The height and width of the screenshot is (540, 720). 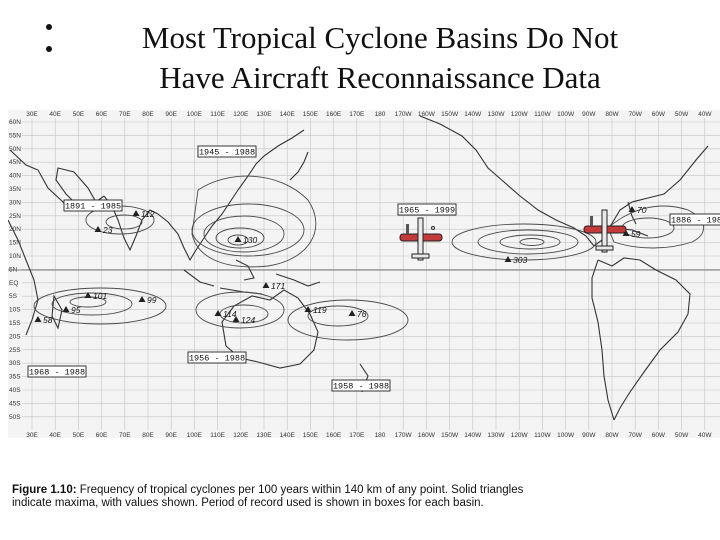 What do you see at coordinates (380, 77) in the screenshot?
I see `slide-title-line2: Have Aircraft Reconnaissance Data` at bounding box center [380, 77].